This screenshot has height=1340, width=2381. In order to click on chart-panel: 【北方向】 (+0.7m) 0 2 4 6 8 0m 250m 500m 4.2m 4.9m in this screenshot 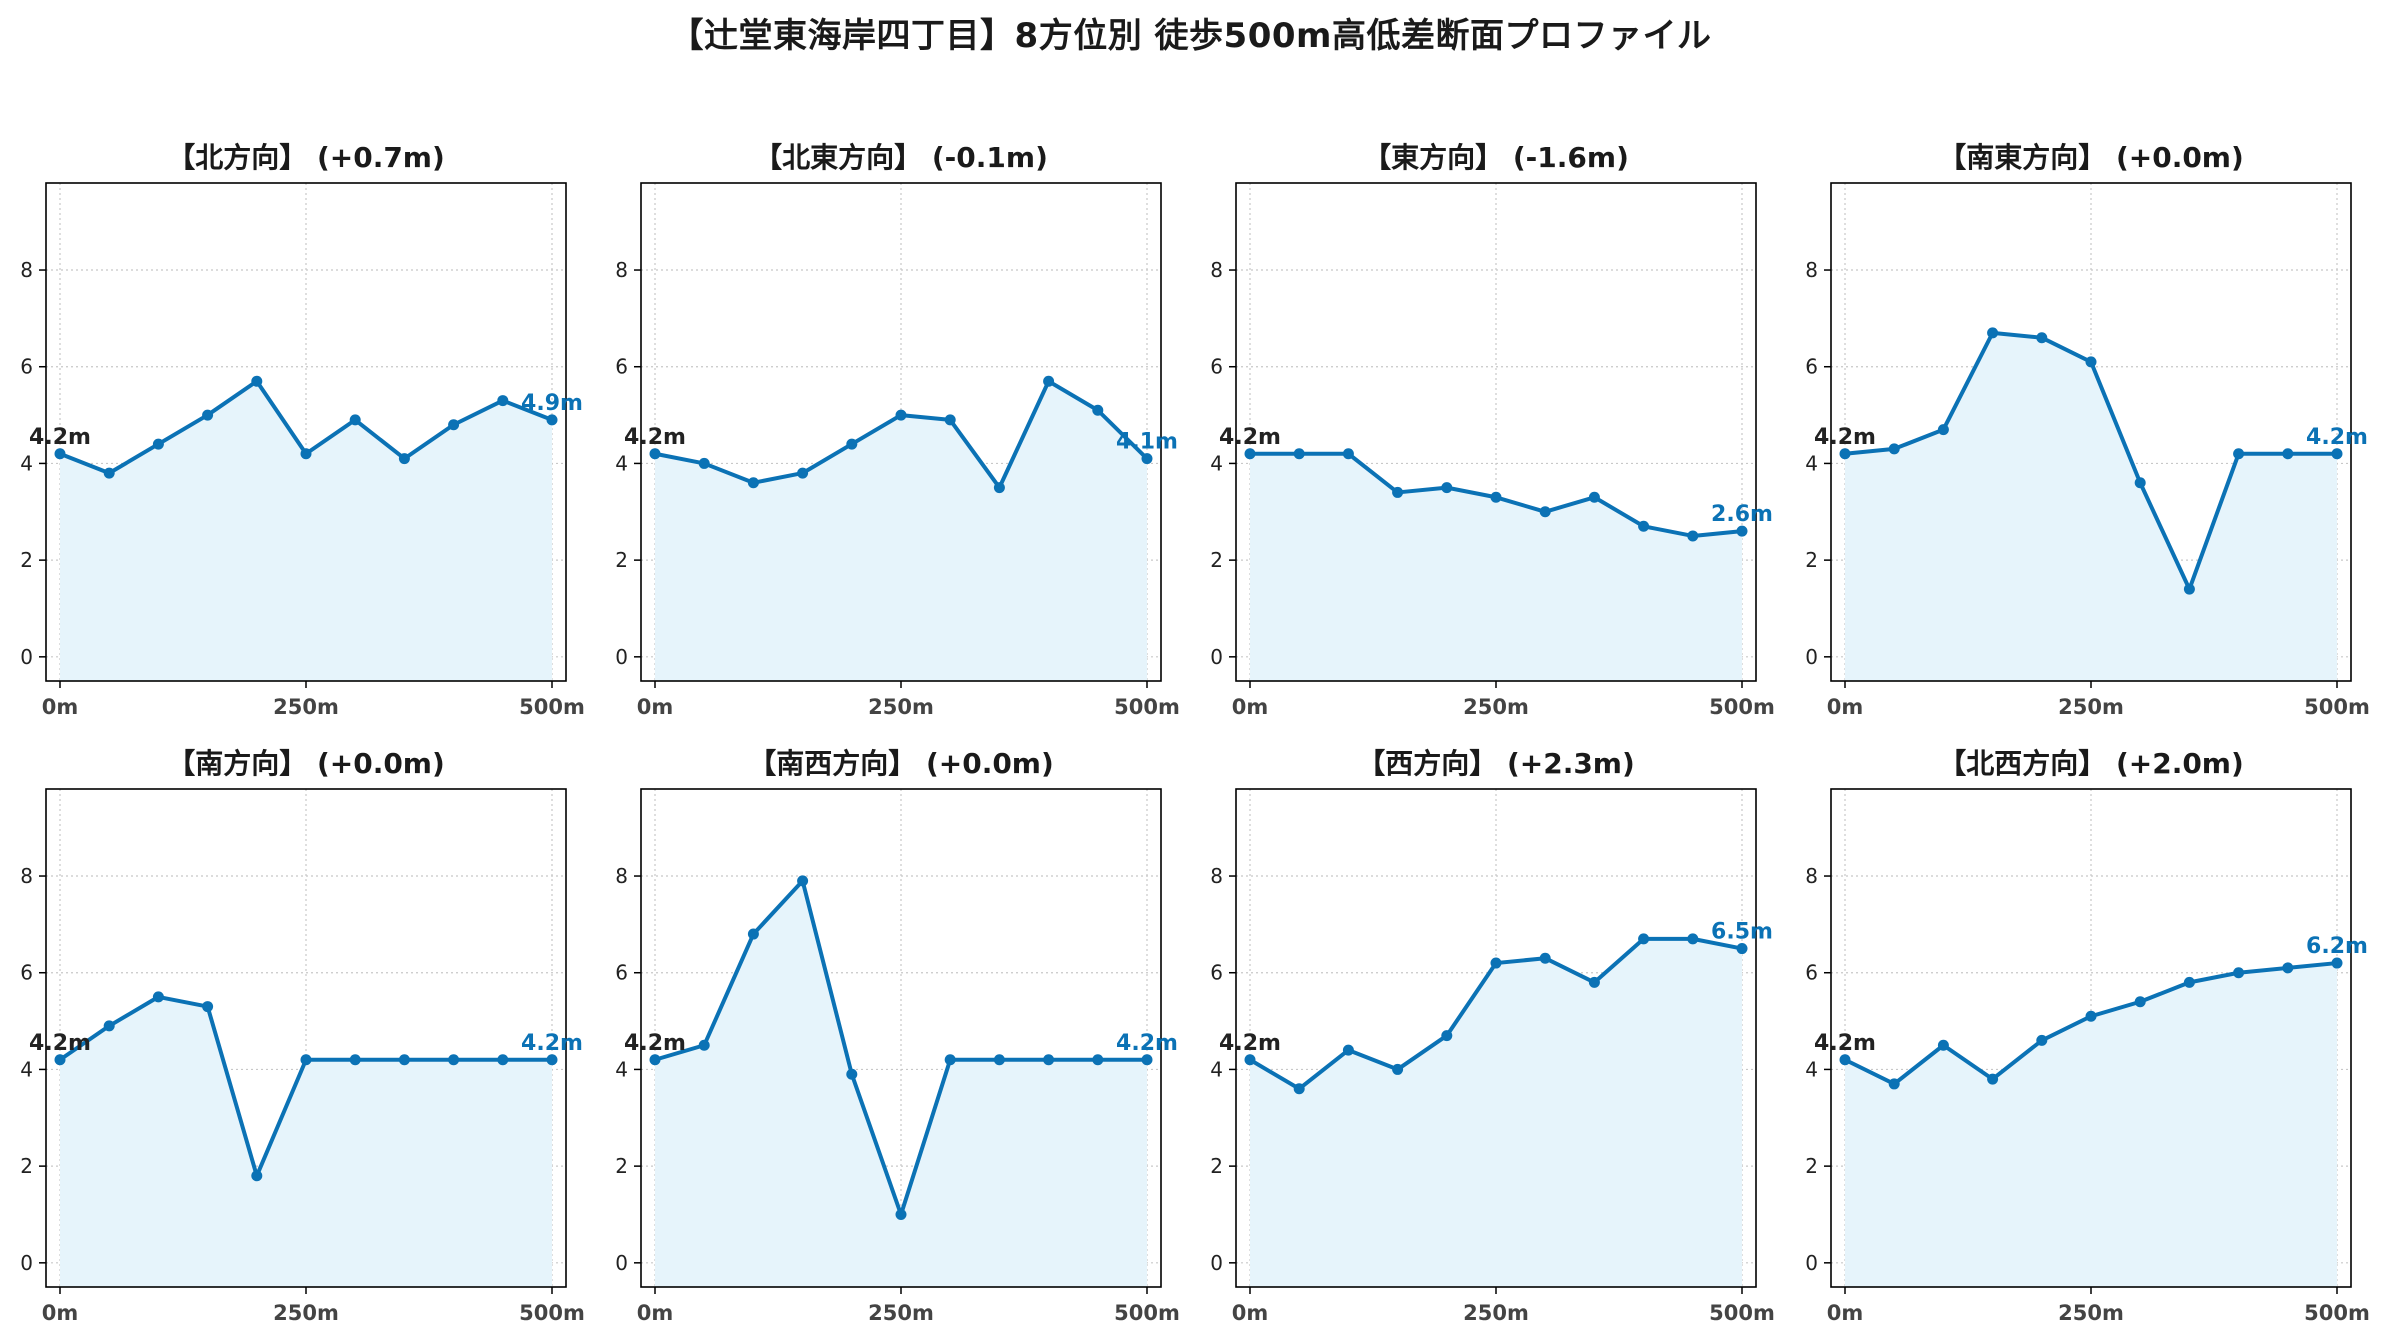, I will do `click(302, 430)`.